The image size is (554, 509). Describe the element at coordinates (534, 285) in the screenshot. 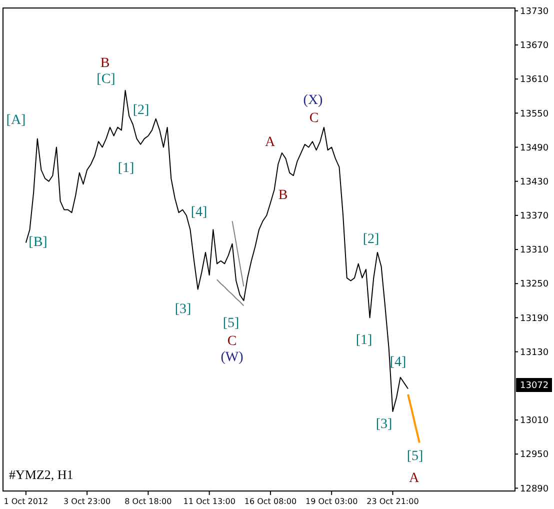

I see `y-tick-label: 13250` at that location.